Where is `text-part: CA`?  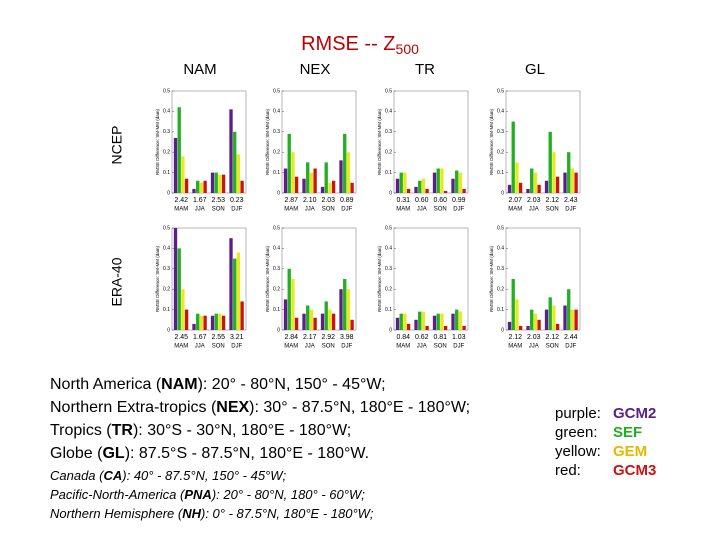
text-part: CA is located at coordinates (113, 475).